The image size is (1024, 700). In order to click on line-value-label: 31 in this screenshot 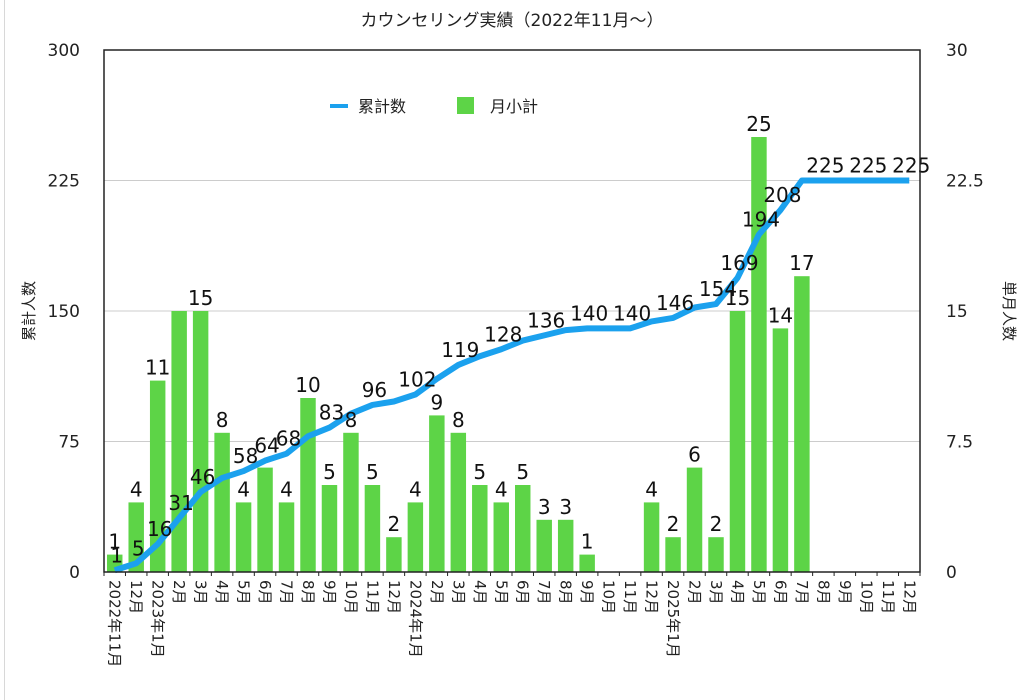, I will do `click(180, 503)`.